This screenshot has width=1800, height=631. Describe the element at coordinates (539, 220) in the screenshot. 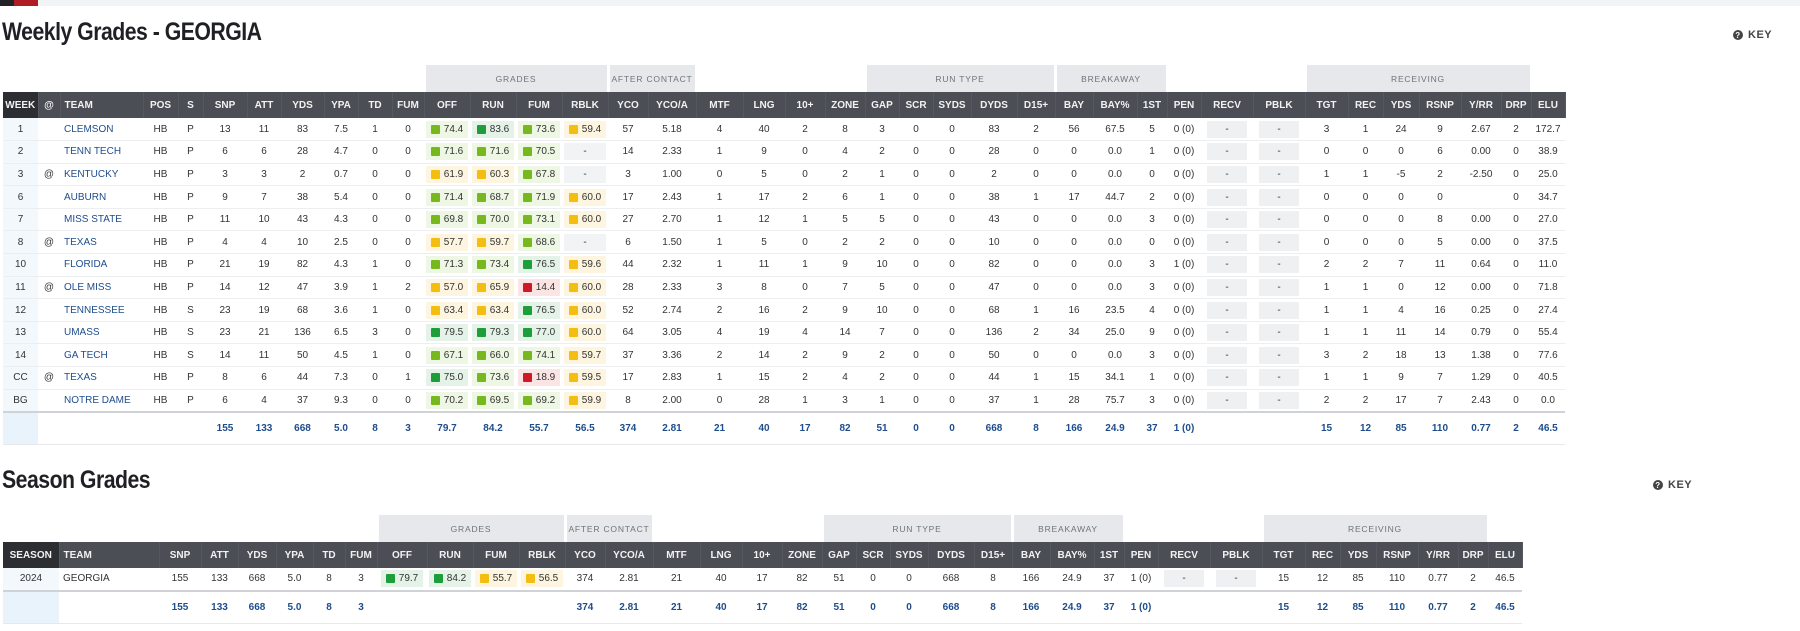

I see `fum-cell: 73.1` at that location.